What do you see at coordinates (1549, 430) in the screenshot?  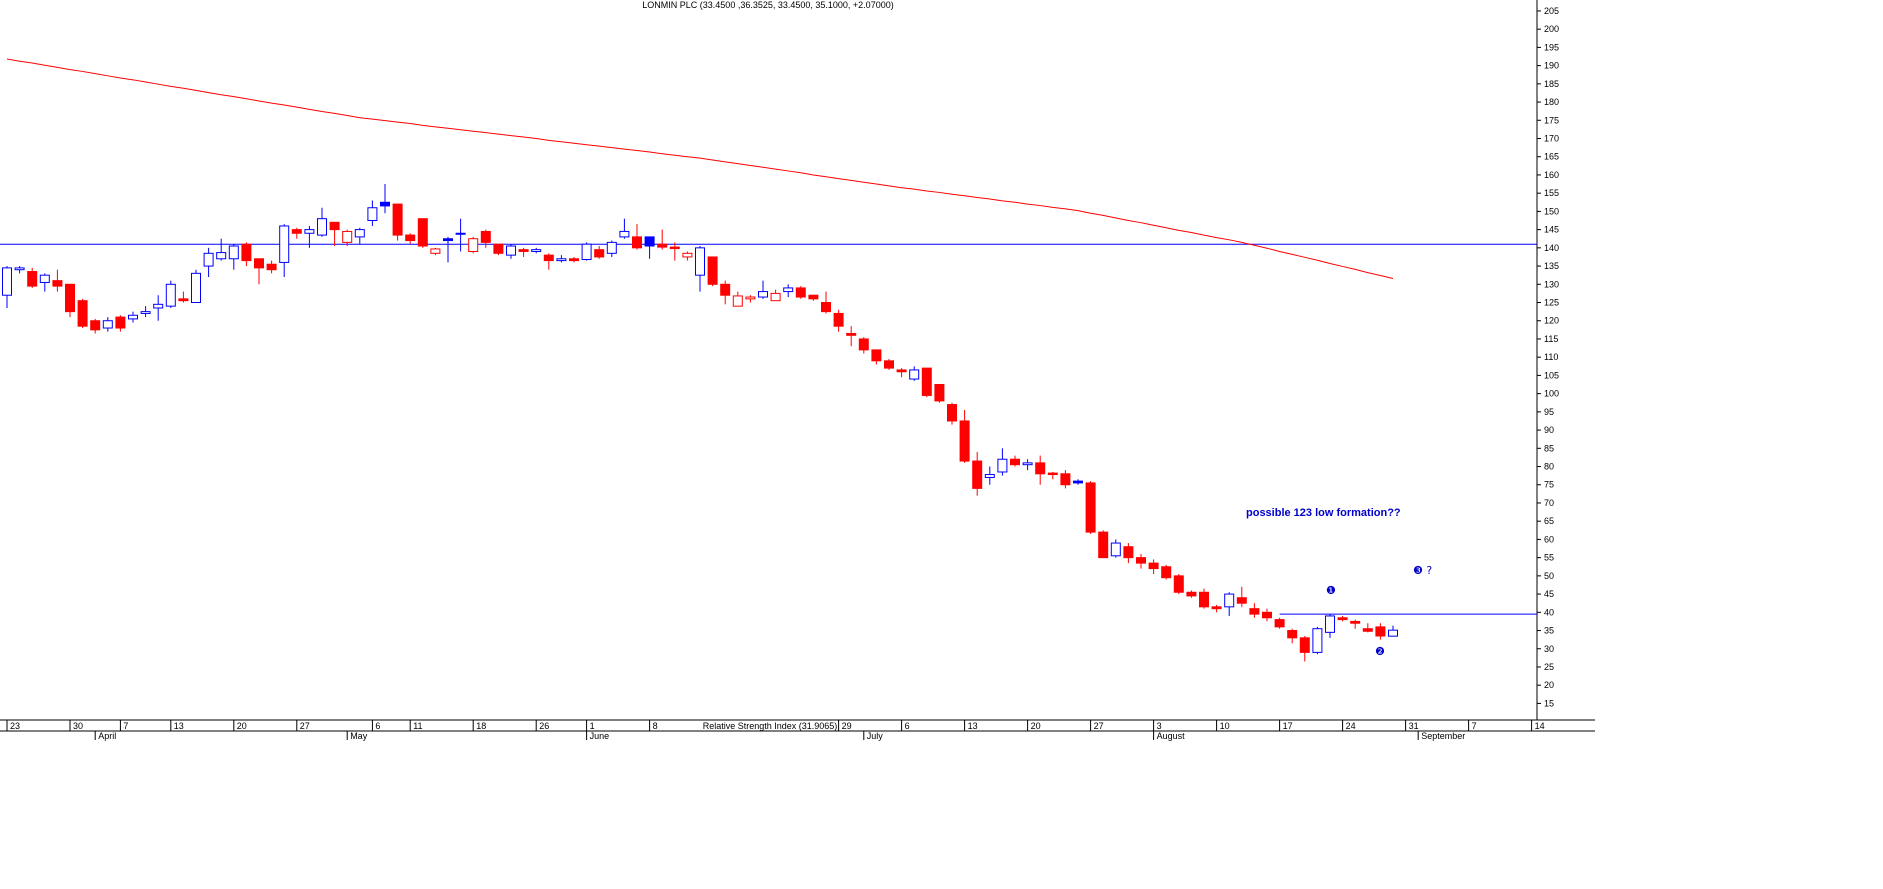 I see `y-tick-label: 90` at bounding box center [1549, 430].